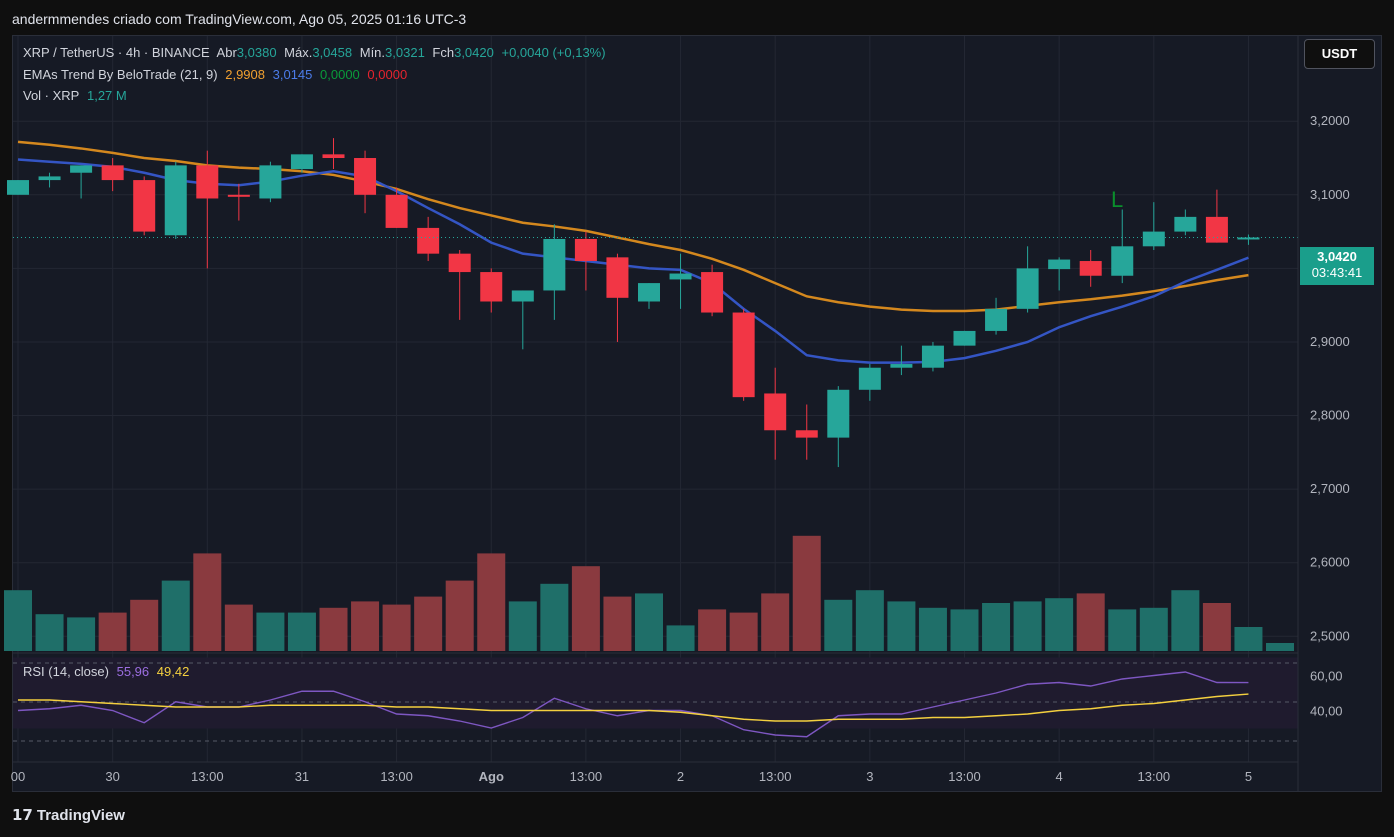 This screenshot has height=837, width=1394. Describe the element at coordinates (372, 52) in the screenshot. I see `low-label: Mín.` at that location.